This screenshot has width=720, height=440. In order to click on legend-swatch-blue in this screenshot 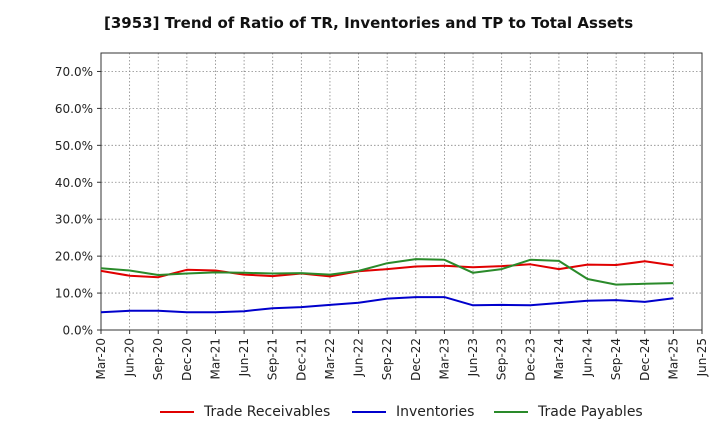, I will do `click(369, 412)`.